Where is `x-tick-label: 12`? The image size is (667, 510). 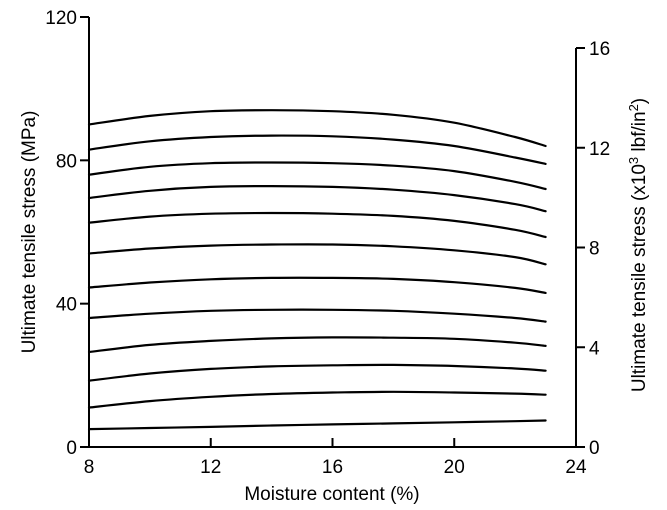
x-tick-label: 12 is located at coordinates (210, 467).